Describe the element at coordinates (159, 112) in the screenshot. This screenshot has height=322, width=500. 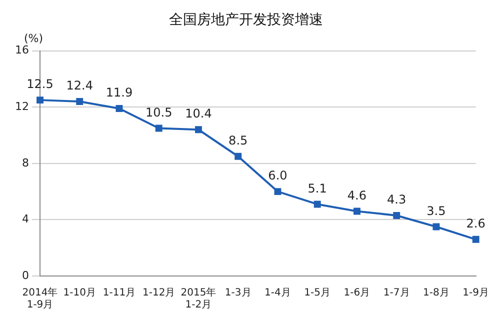
I see `data-label: 10.5` at that location.